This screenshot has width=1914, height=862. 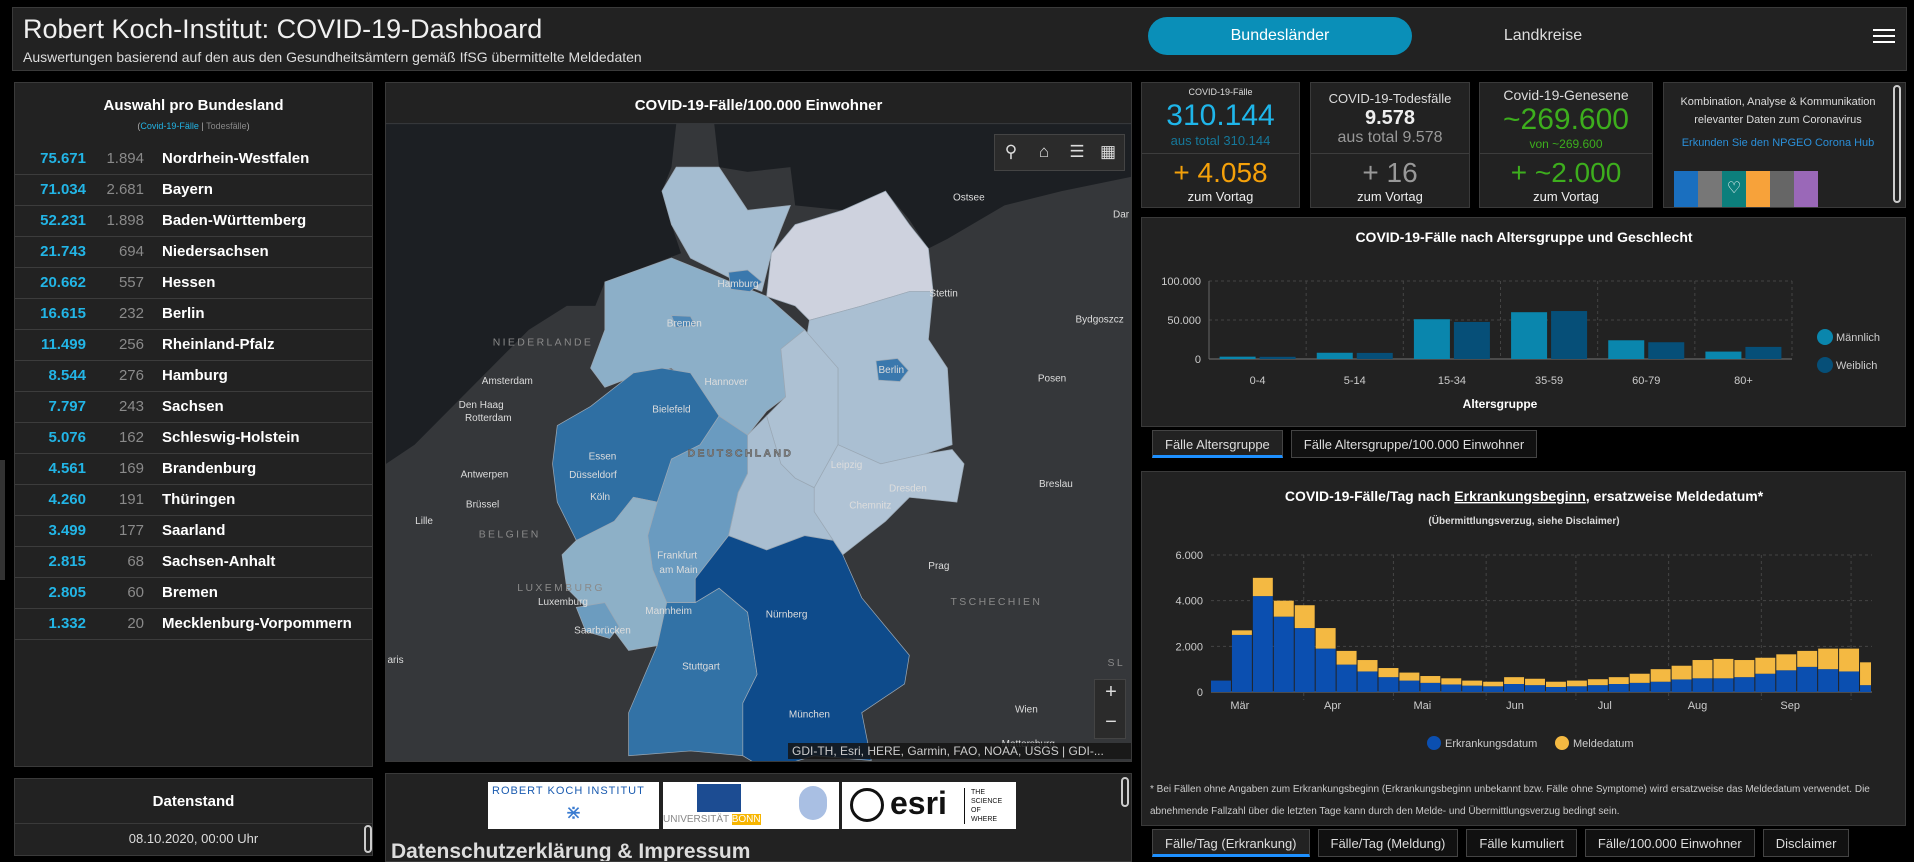 I want to click on map-label: NIEDERLANDE, so click(x=543, y=343).